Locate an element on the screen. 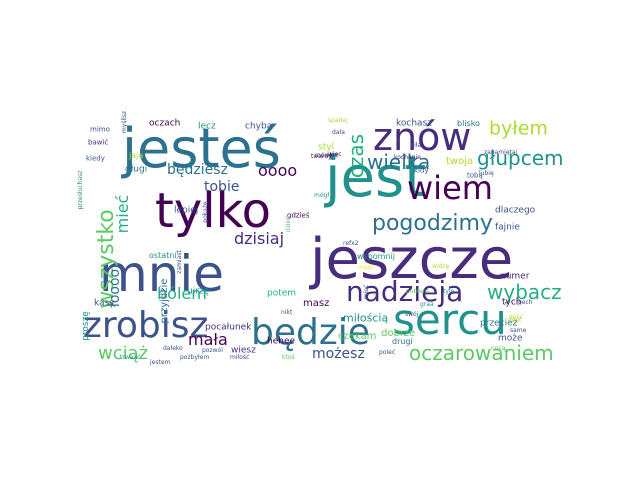  word-jaja: jaja is located at coordinates (136, 155).